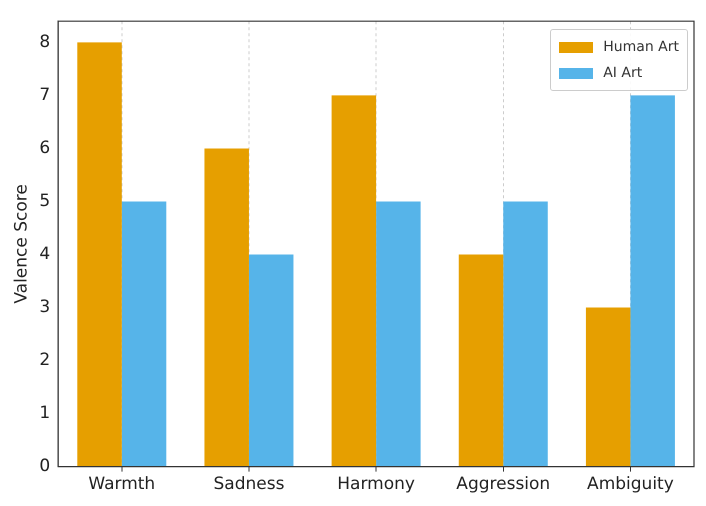 Image resolution: width=706 pixels, height=506 pixels. Describe the element at coordinates (376, 484) in the screenshot. I see `x-tick-label: Harmony` at that location.